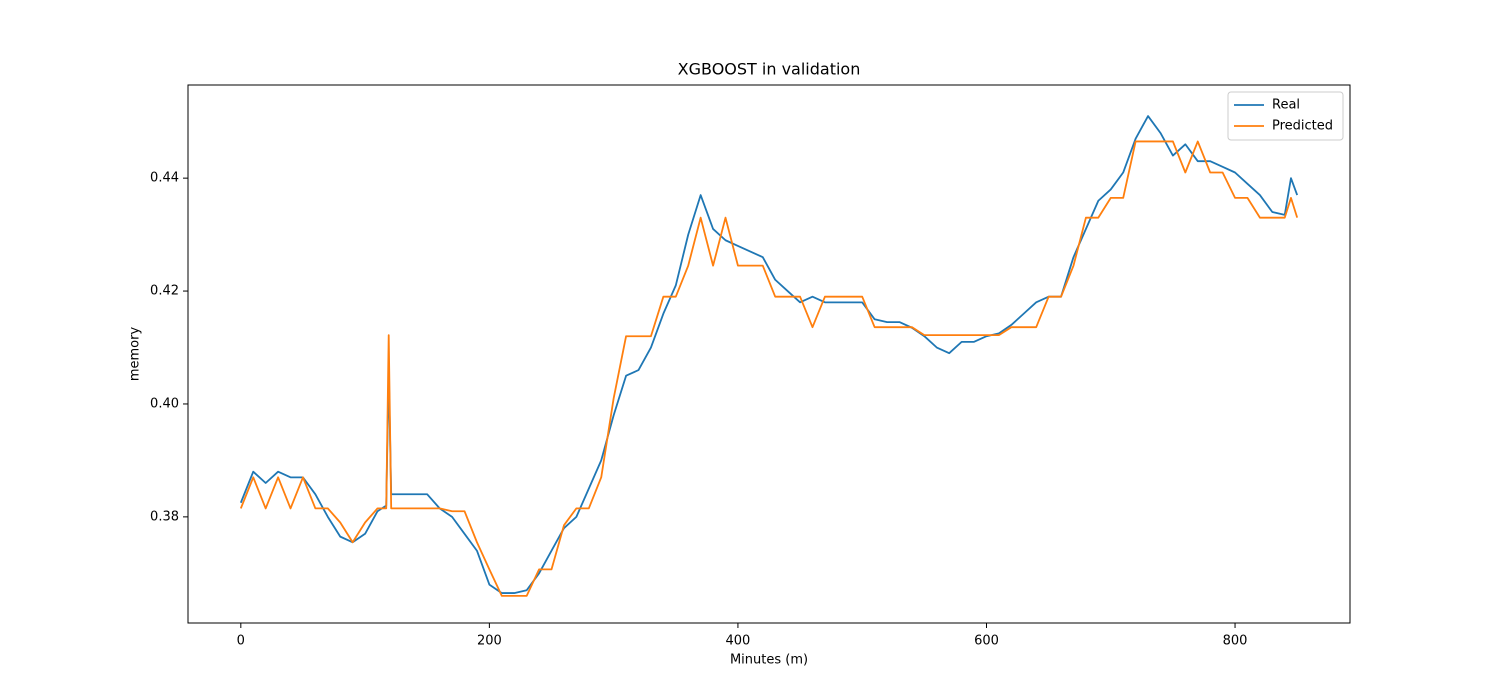  Describe the element at coordinates (769, 660) in the screenshot. I see `x-axis-label: Minutes (m)` at that location.